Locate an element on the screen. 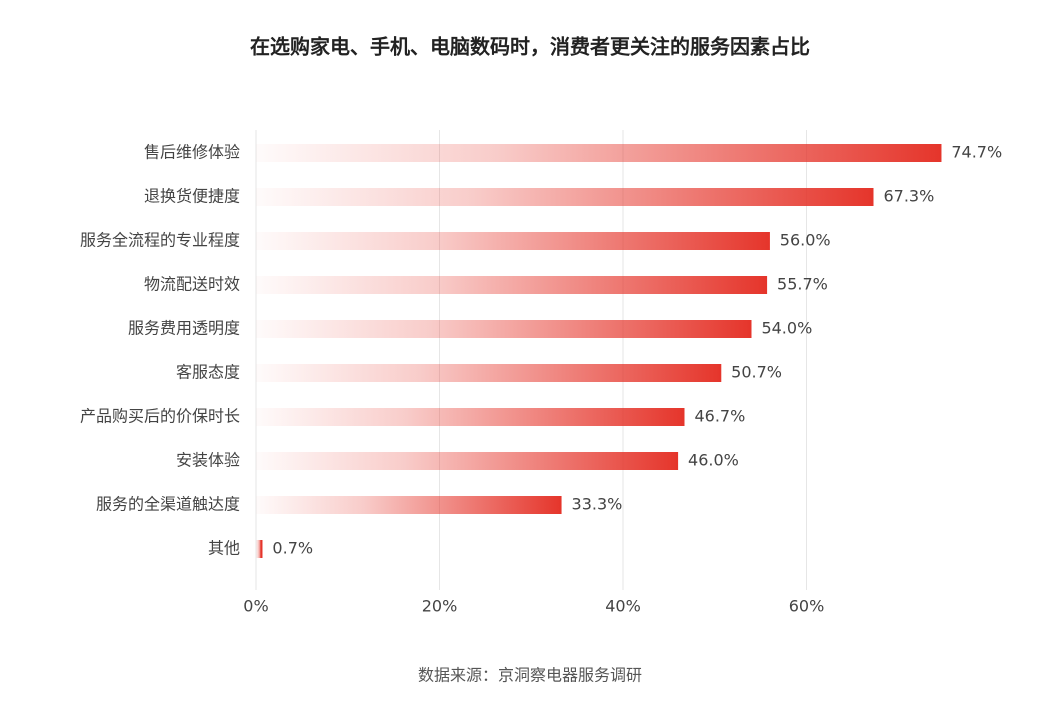 The height and width of the screenshot is (714, 1060). value-label: 46.0% is located at coordinates (713, 460).